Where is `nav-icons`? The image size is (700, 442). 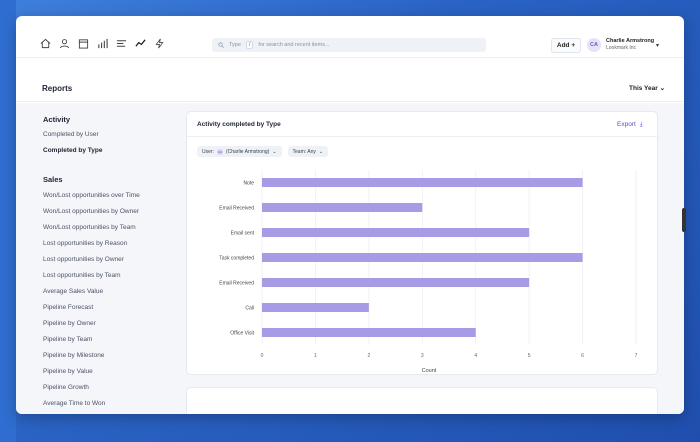 nav-icons is located at coordinates (102, 43).